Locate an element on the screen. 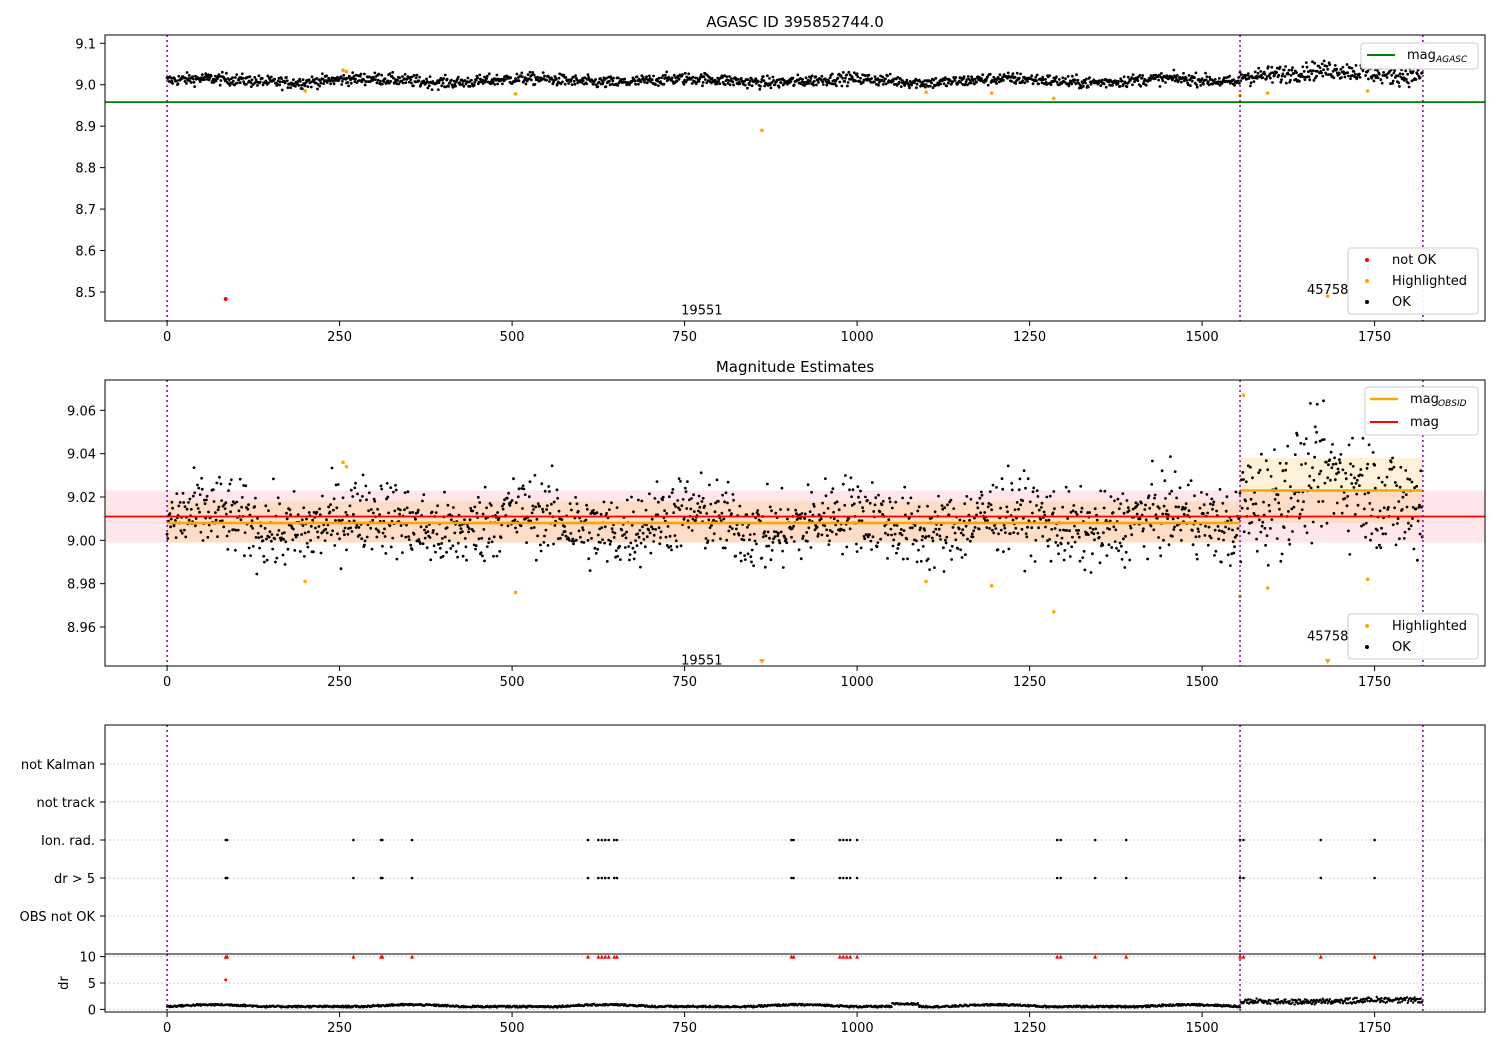 The width and height of the screenshot is (1500, 1050). flag-row-label: not Kalman is located at coordinates (58, 765).